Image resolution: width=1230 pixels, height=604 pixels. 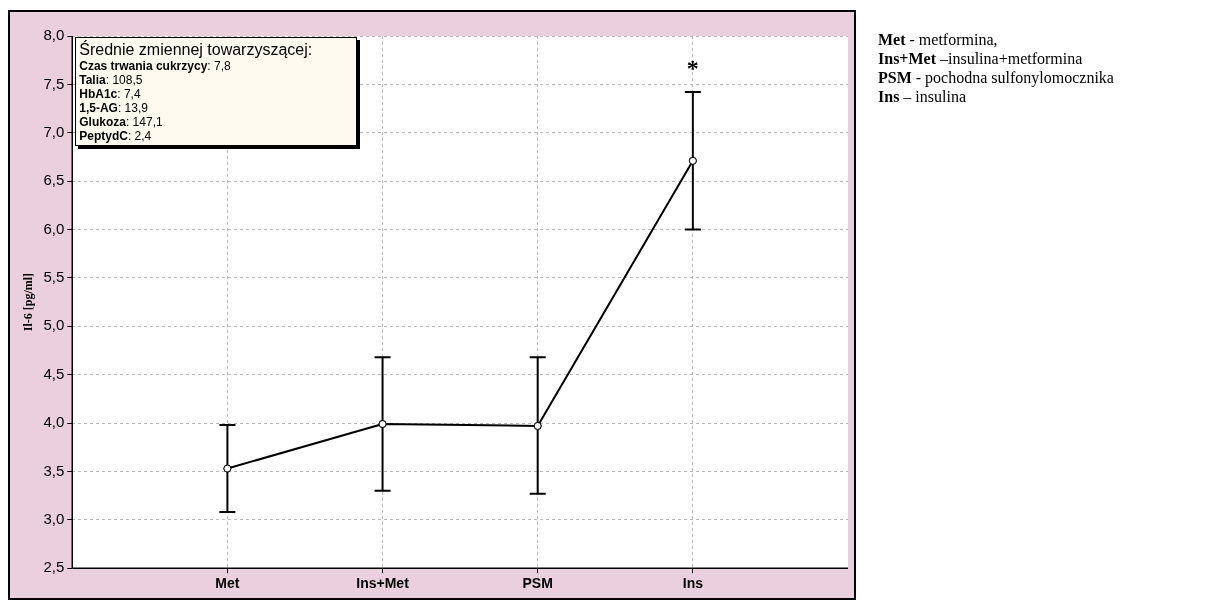 What do you see at coordinates (54, 470) in the screenshot?
I see `y-tick-label: 3,5` at bounding box center [54, 470].